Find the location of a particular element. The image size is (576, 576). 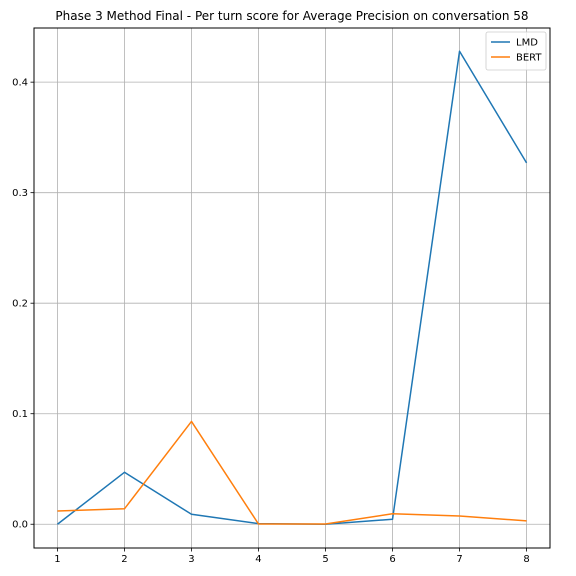

x-tick-label: 7 is located at coordinates (459, 559).